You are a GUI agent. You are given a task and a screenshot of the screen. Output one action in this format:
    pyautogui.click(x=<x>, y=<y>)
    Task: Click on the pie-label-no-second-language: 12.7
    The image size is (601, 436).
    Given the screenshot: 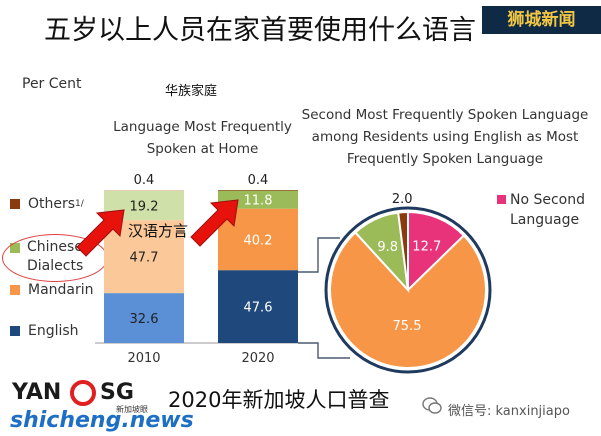 What is the action you would take?
    pyautogui.click(x=426, y=246)
    